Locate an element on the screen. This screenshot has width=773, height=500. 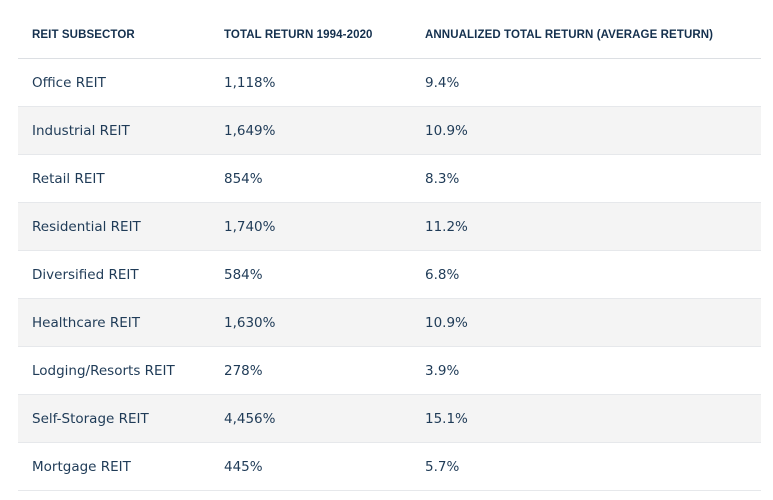
cell-total-return: 4,456% is located at coordinates (310, 418).